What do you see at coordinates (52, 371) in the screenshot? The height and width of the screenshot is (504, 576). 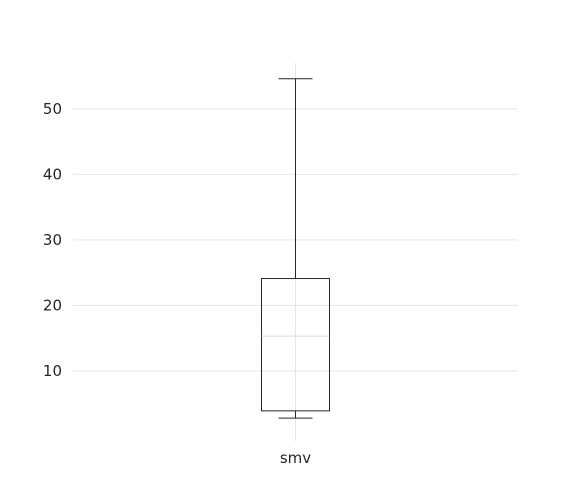 I see `y-tick-label: 10` at bounding box center [52, 371].